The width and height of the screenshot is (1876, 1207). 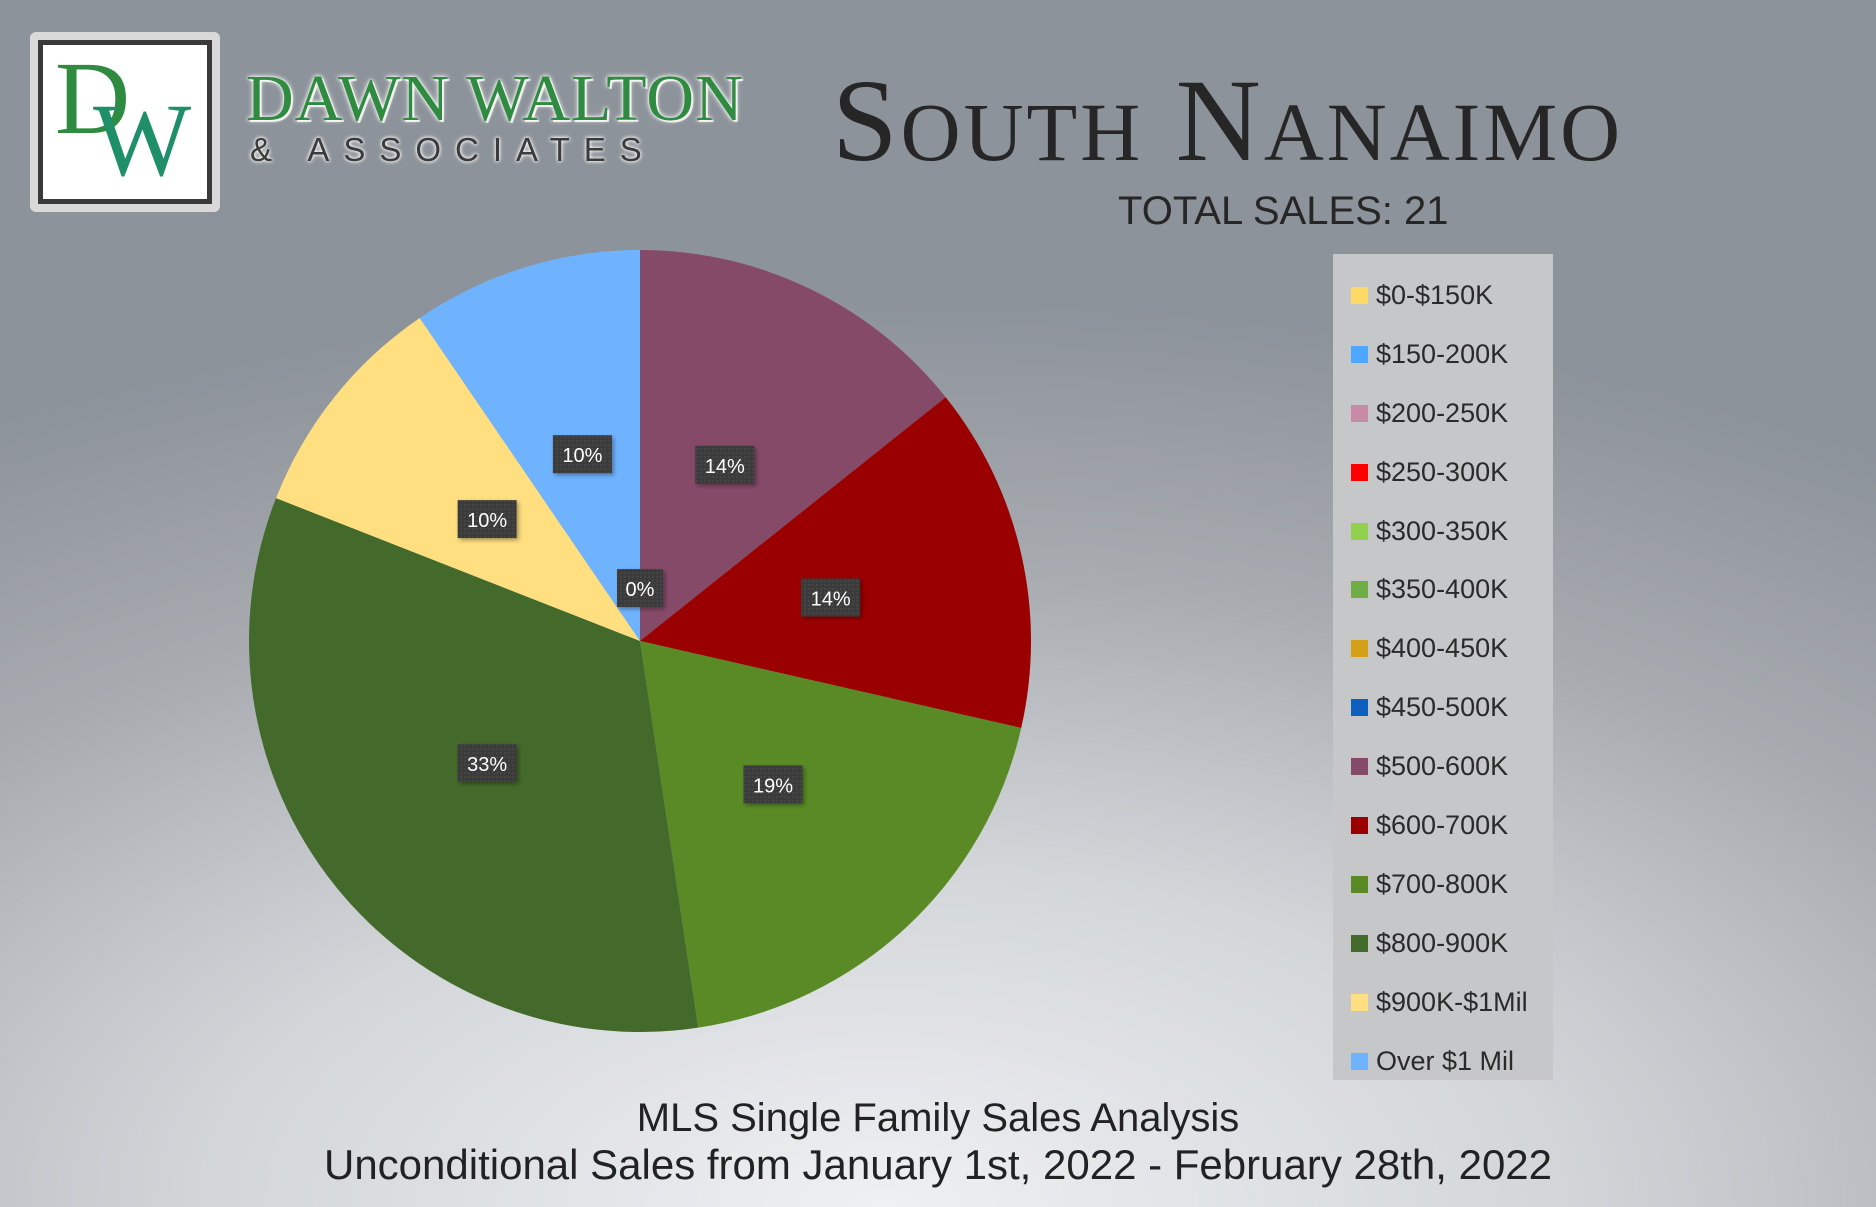 I want to click on logo-monogram: D W, so click(x=125, y=122).